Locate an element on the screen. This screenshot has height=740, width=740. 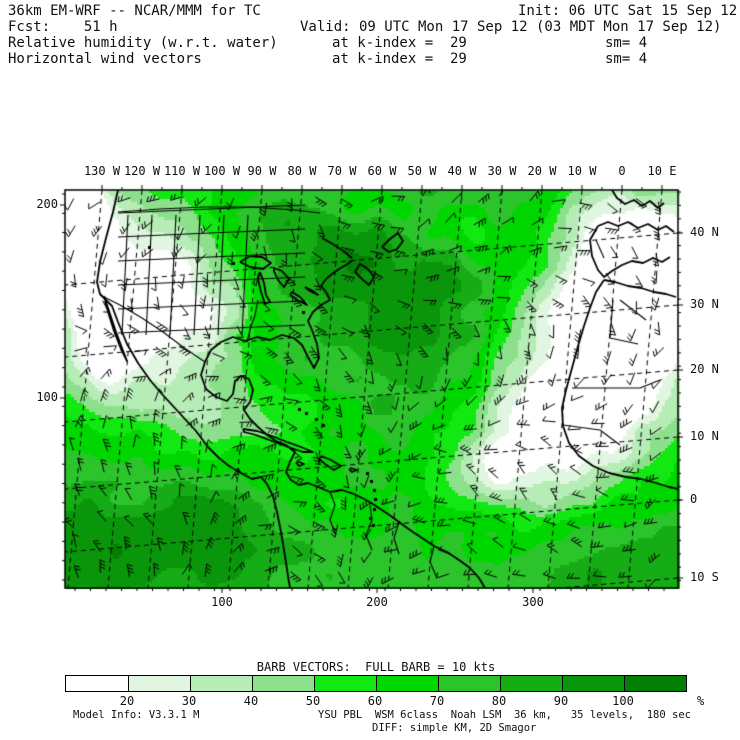
right-axis-tick-label: 20 N is located at coordinates (704, 369).